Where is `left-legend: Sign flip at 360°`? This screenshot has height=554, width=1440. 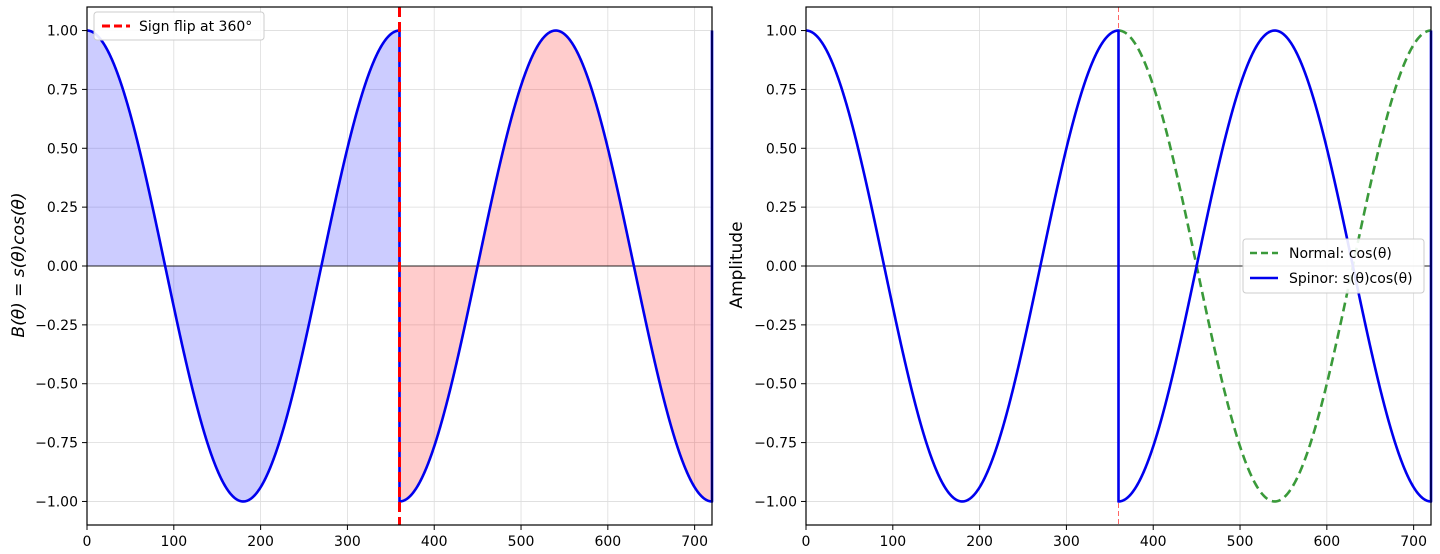 left-legend: Sign flip at 360° is located at coordinates (179, 26).